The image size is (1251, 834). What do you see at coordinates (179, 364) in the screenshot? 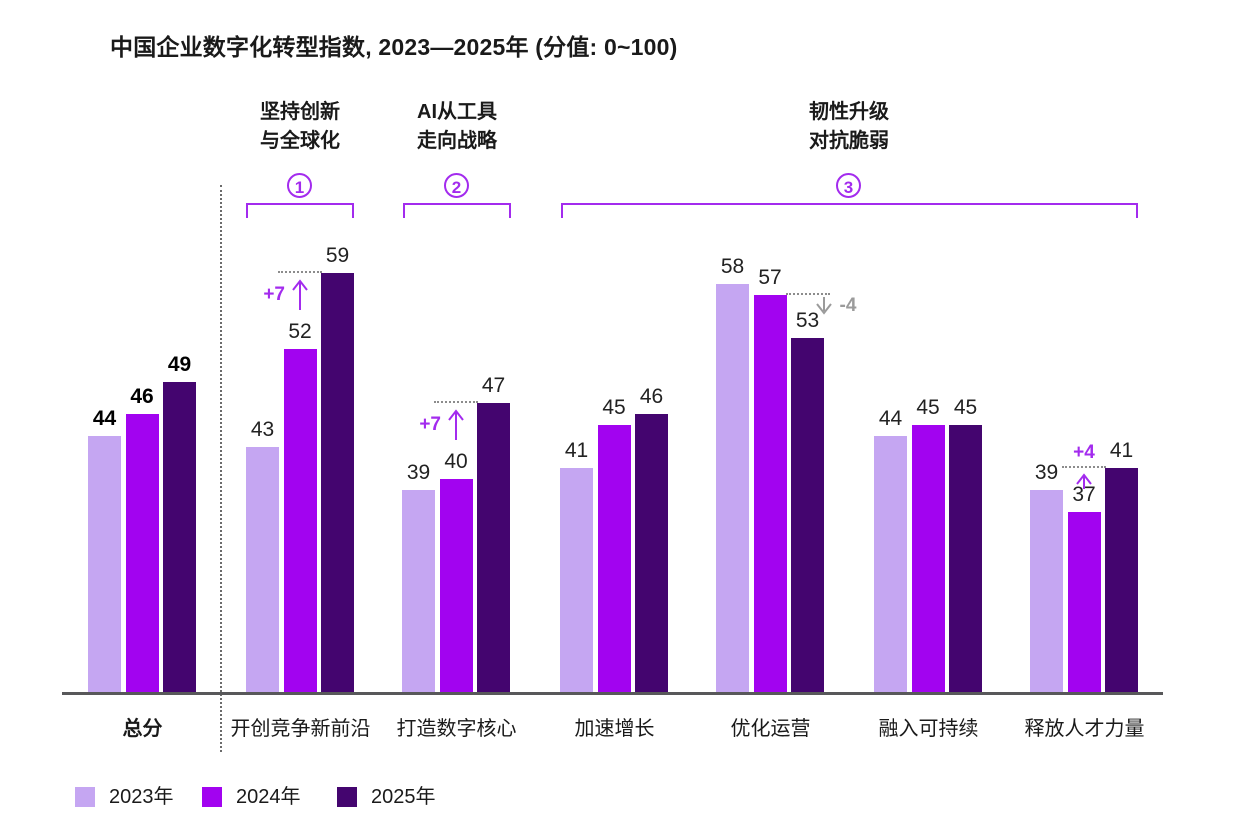
I see `bar-value-label: 49` at bounding box center [179, 364].